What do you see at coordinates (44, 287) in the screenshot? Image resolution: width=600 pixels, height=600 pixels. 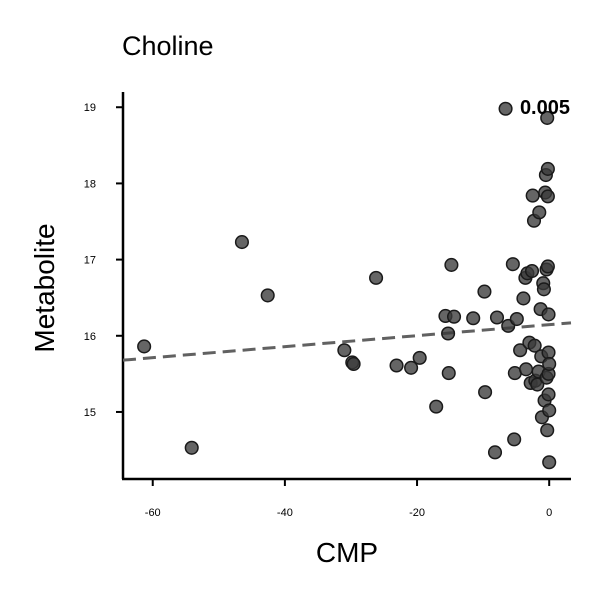 I see `y-axis-label: Metabolite` at bounding box center [44, 287].